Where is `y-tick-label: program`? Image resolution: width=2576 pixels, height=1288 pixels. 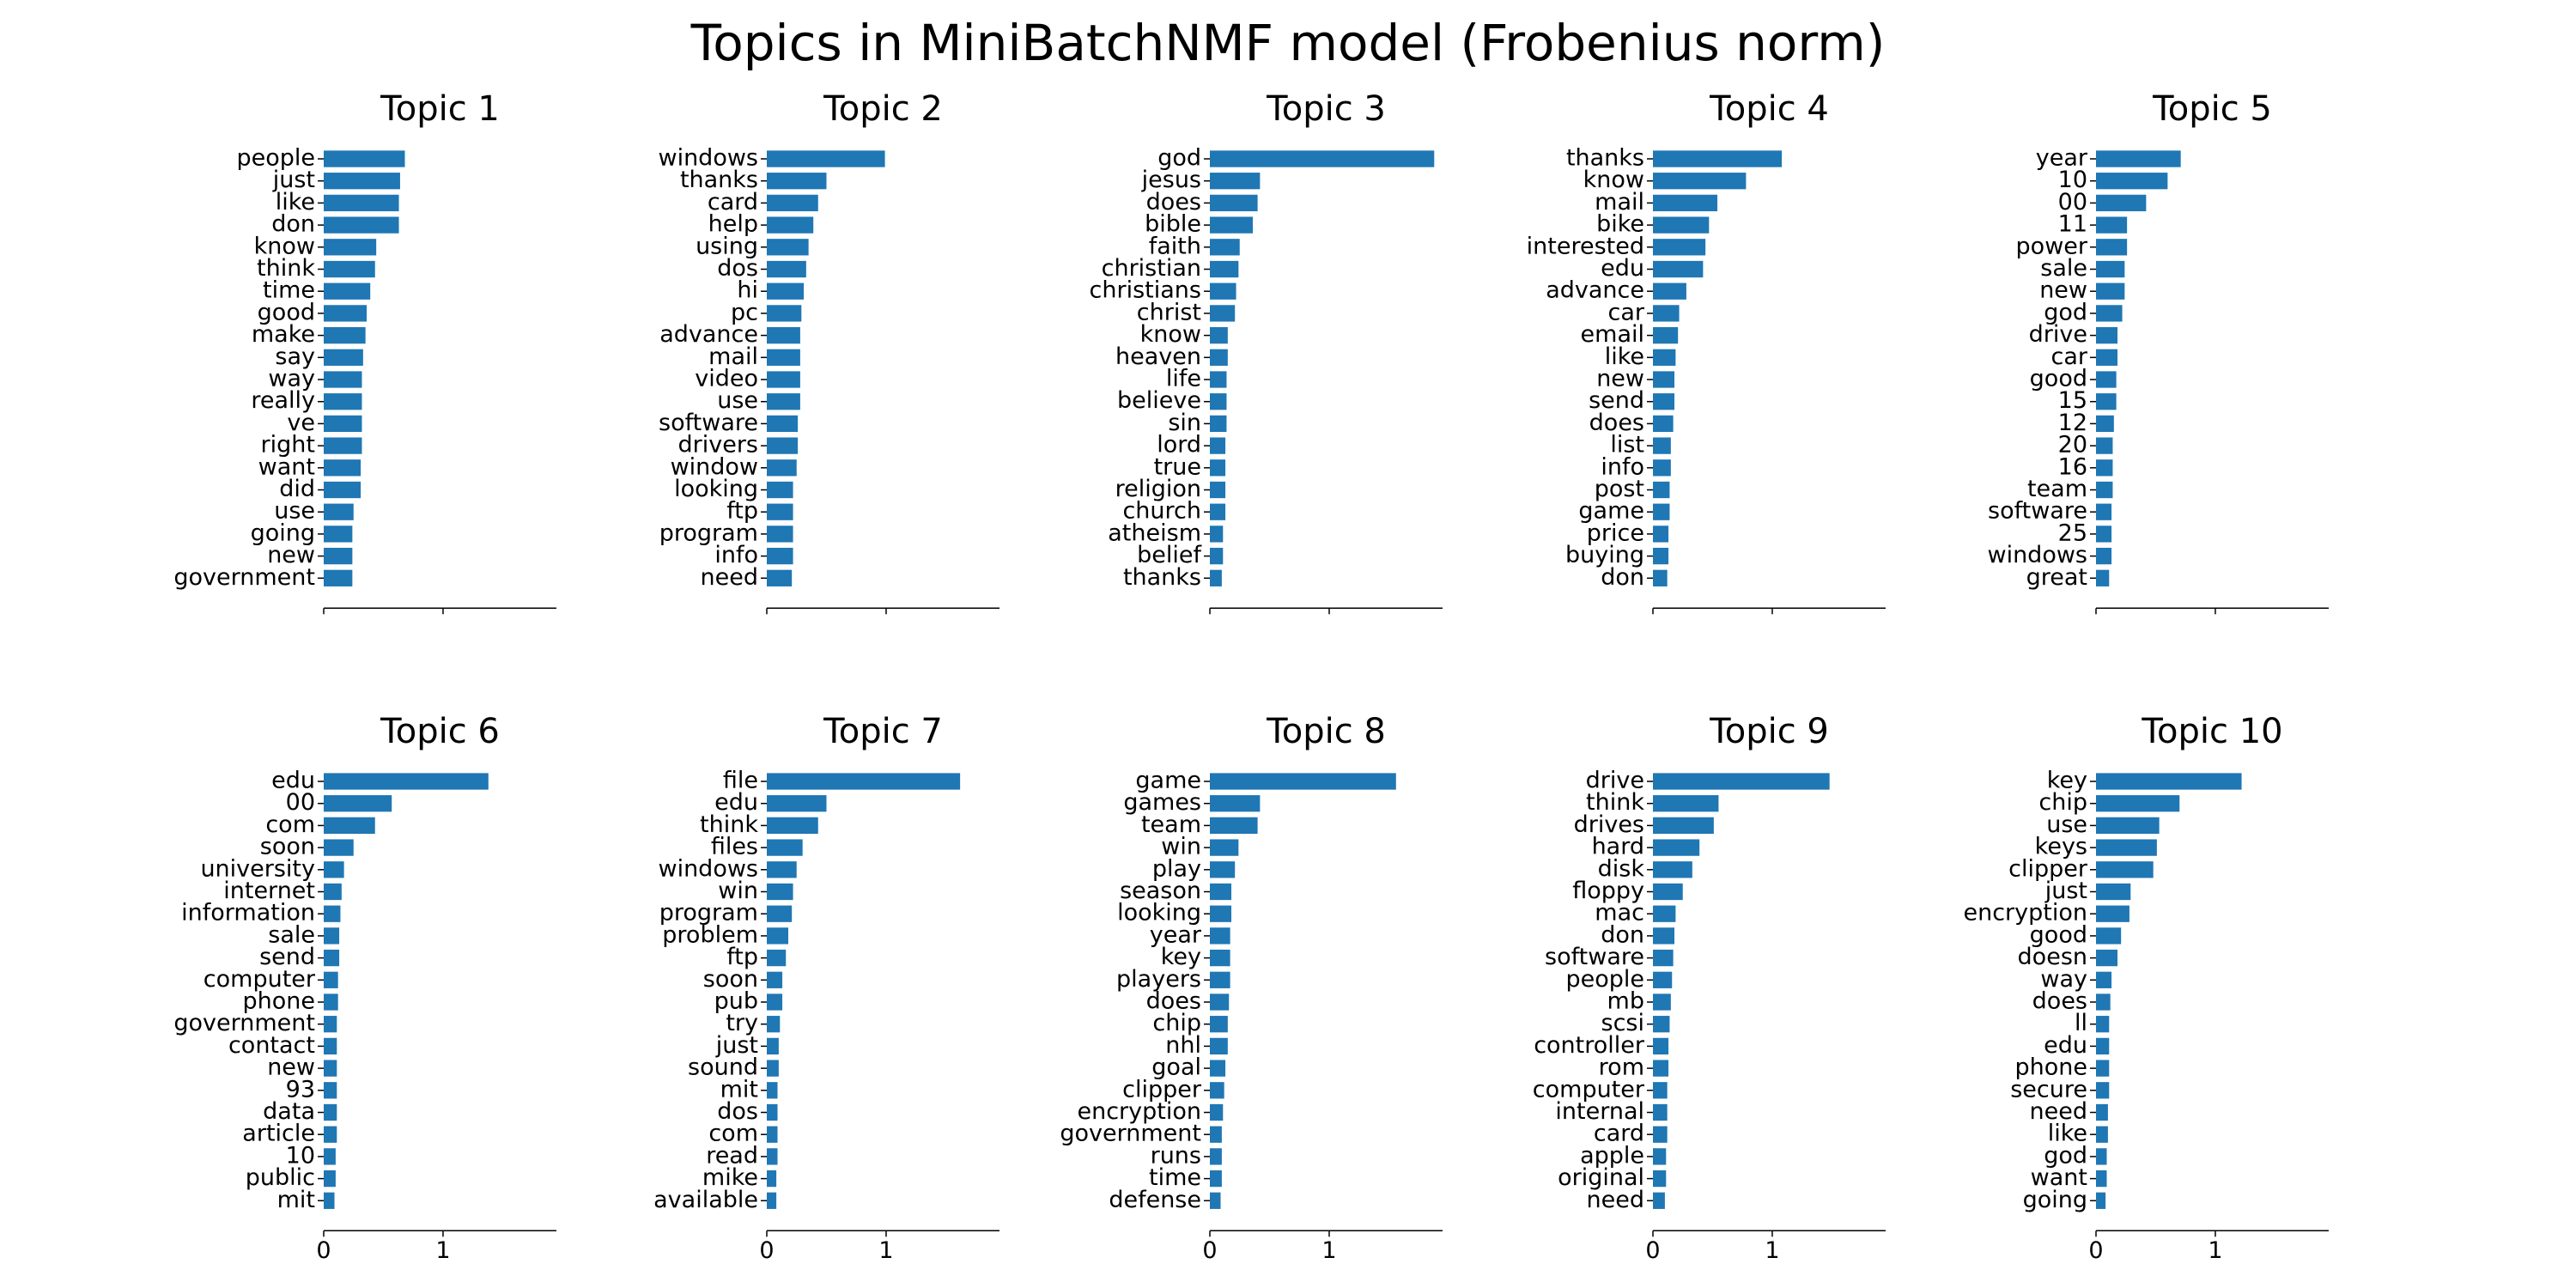 y-tick-label: program is located at coordinates (708, 532).